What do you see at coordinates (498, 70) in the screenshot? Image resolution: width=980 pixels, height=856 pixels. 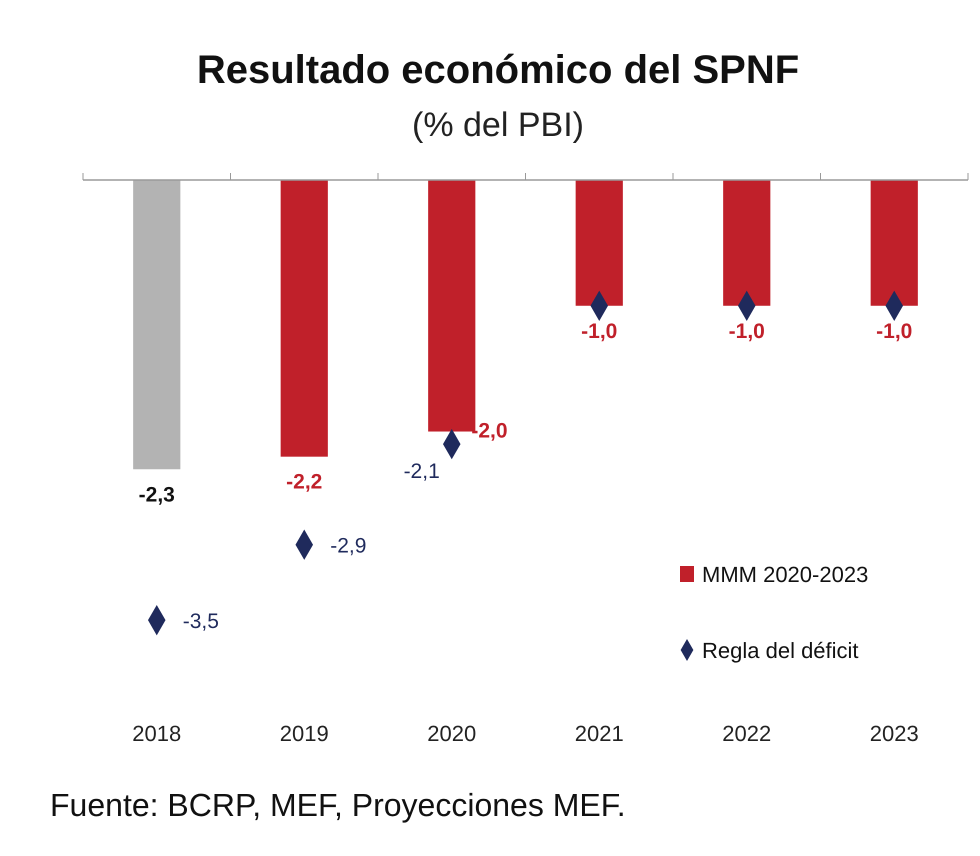 I see `chart-title: Resultado económico del SPNF` at bounding box center [498, 70].